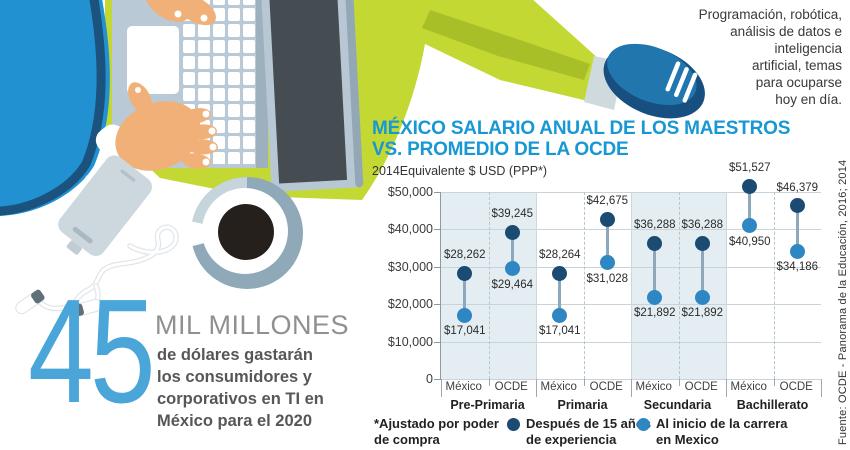 The image size is (850, 450). I want to click on category-label: Pre-Primaria, so click(487, 405).